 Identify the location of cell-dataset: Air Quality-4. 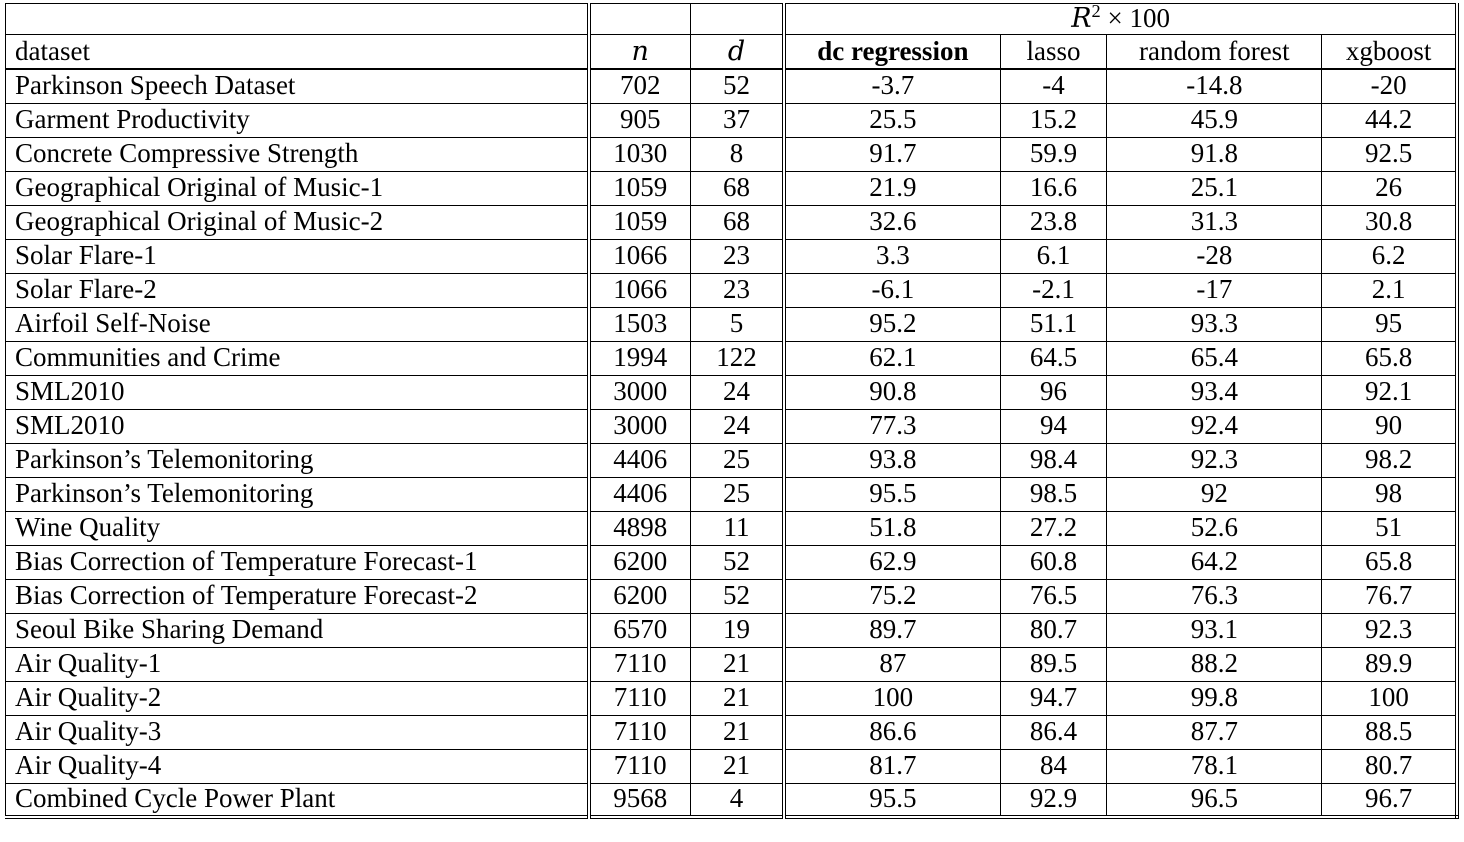
(298, 766).